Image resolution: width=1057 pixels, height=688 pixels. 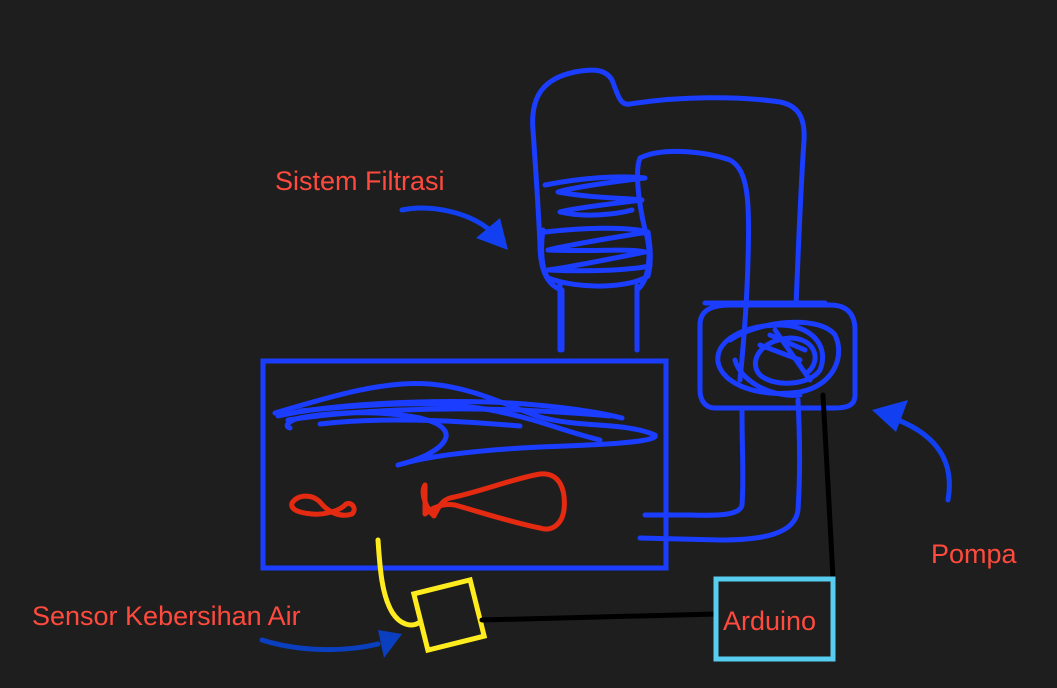 I want to click on tank-outline, so click(x=464, y=464).